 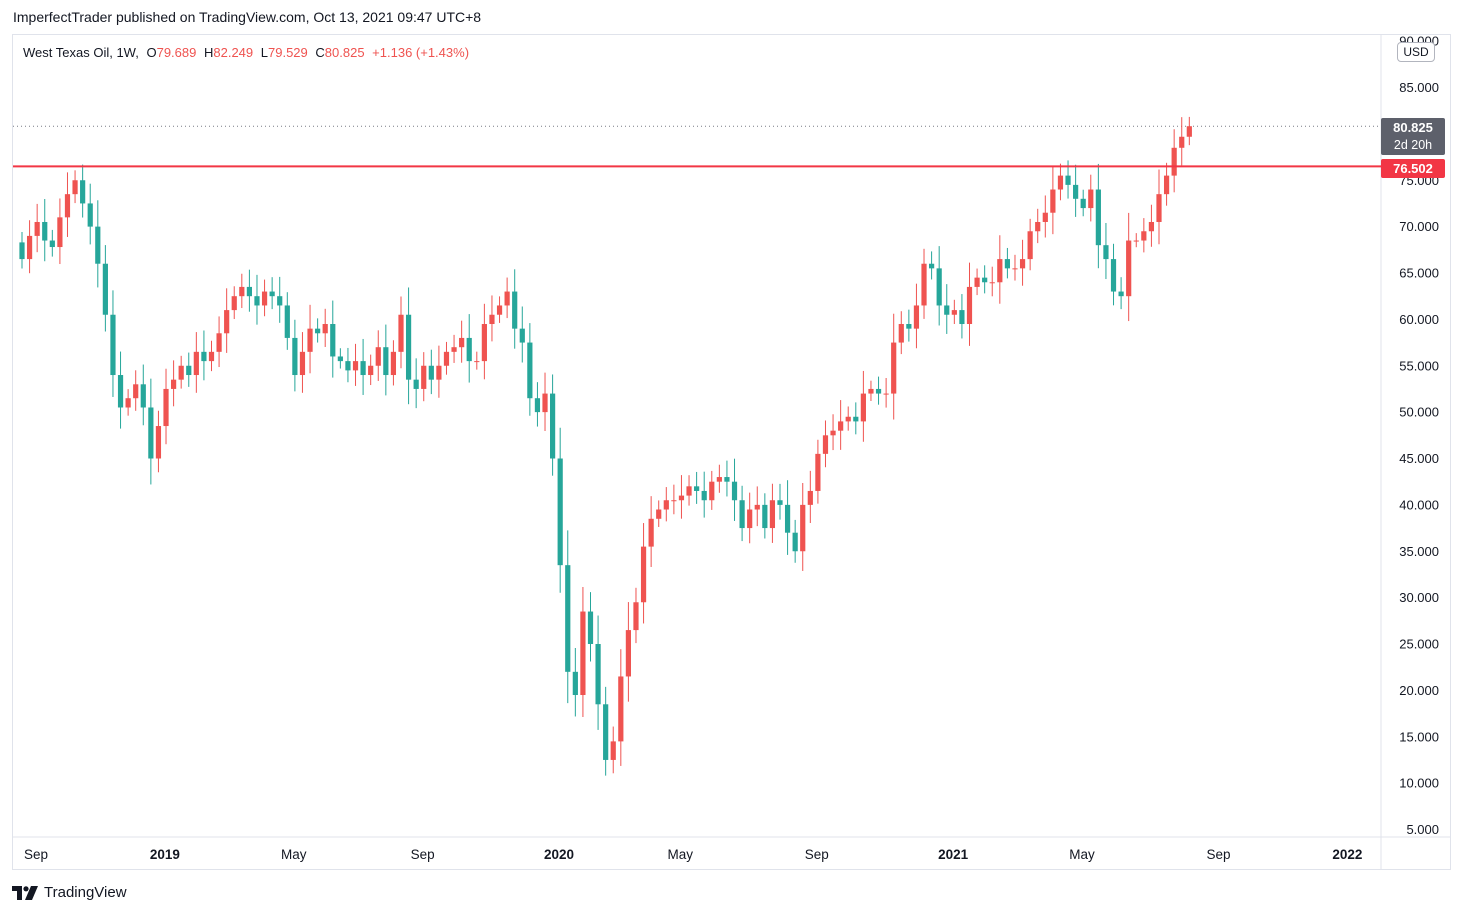 I want to click on price-tick-label: 35.000, so click(x=1419, y=551).